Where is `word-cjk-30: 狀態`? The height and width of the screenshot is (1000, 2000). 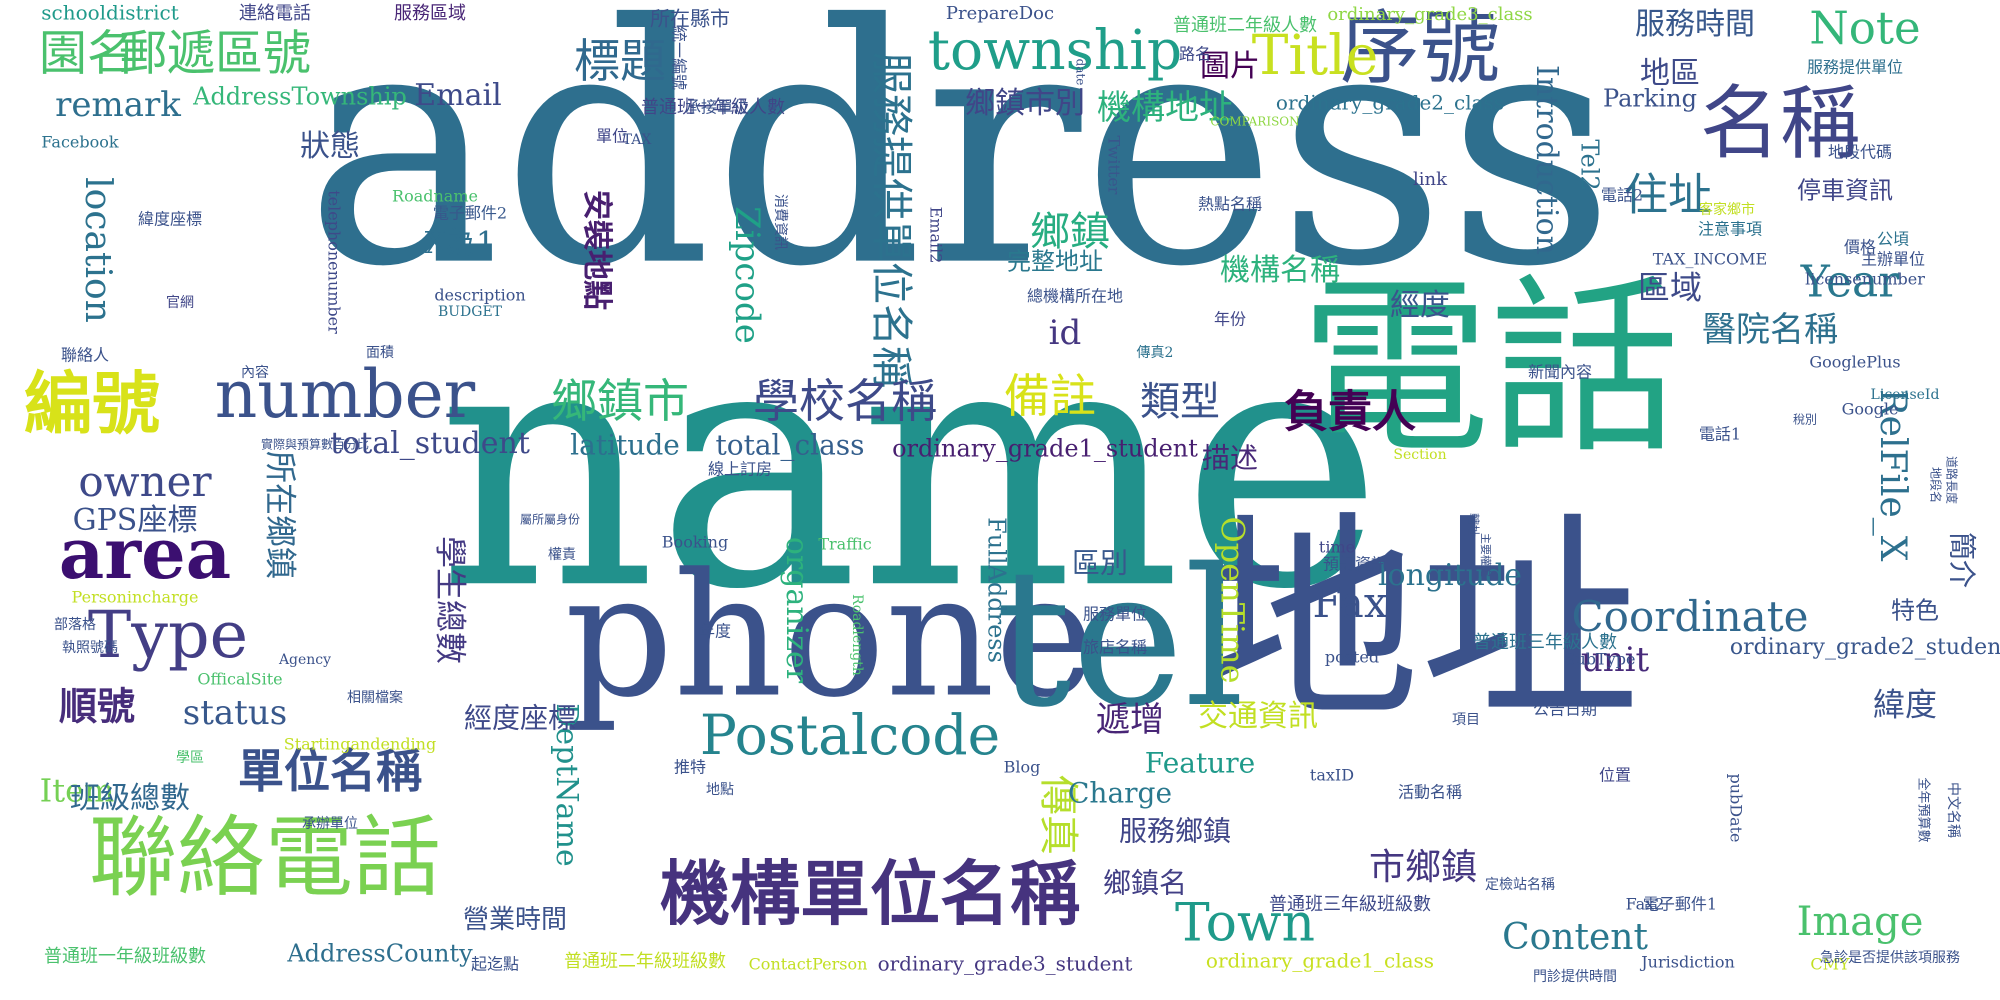
word-cjk-30: 狀態 is located at coordinates (330, 146).